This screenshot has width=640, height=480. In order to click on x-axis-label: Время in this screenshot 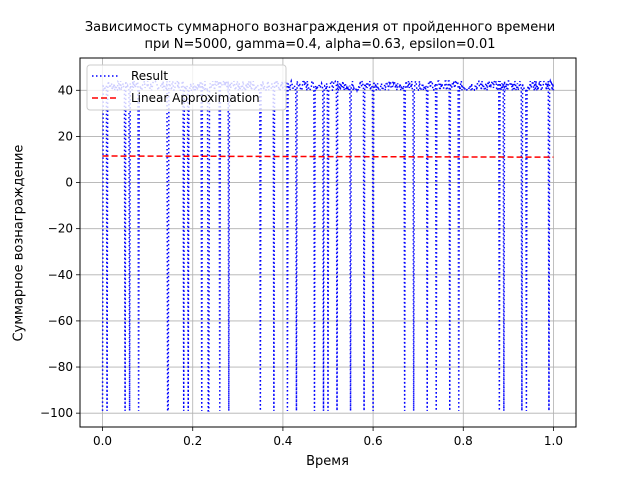, I will do `click(327, 461)`.